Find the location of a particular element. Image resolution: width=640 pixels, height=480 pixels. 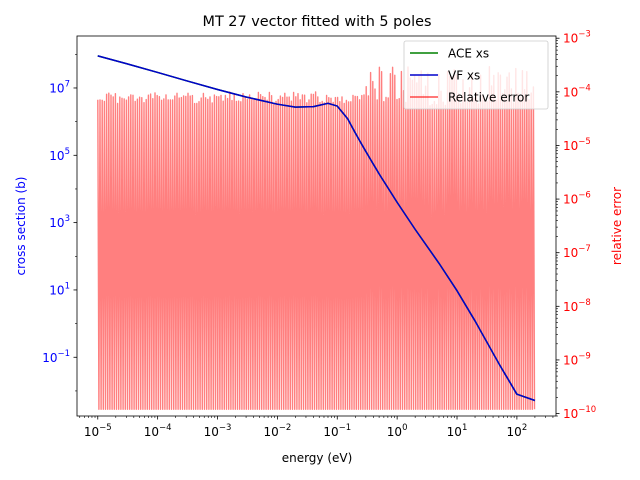

left-y-tick-label: 10³ is located at coordinates (59, 222).